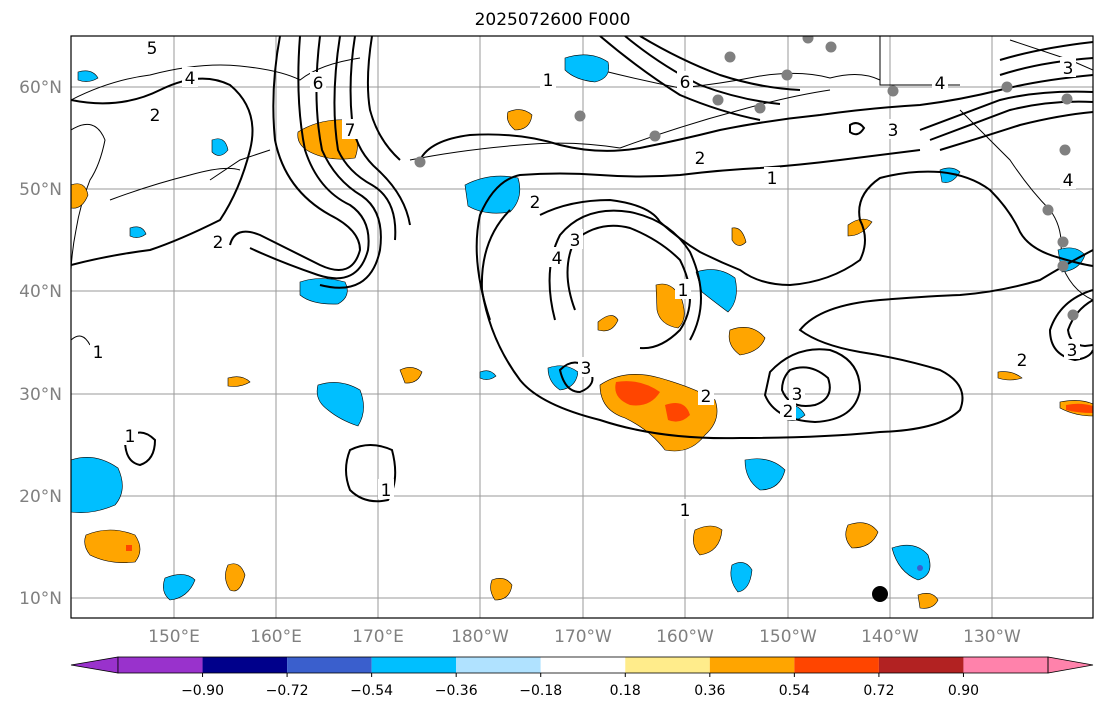 The image size is (1105, 712). What do you see at coordinates (992, 637) in the screenshot?
I see `longitude-label: 130°W` at bounding box center [992, 637].